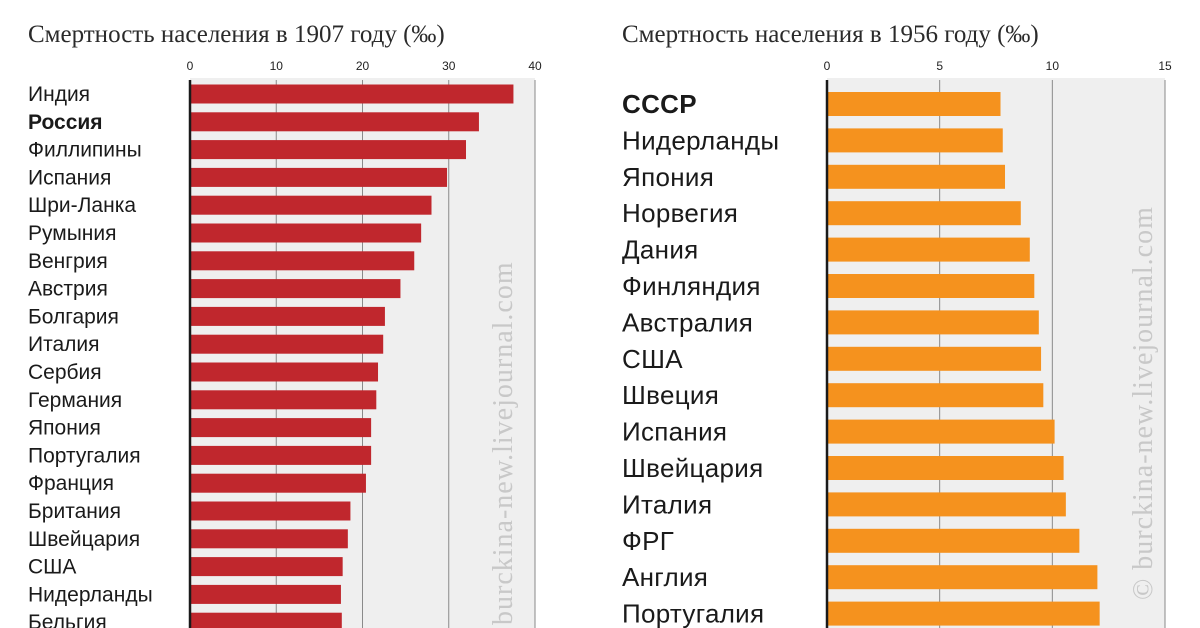  Describe the element at coordinates (74, 511) in the screenshot. I see `category-label: Британия` at that location.